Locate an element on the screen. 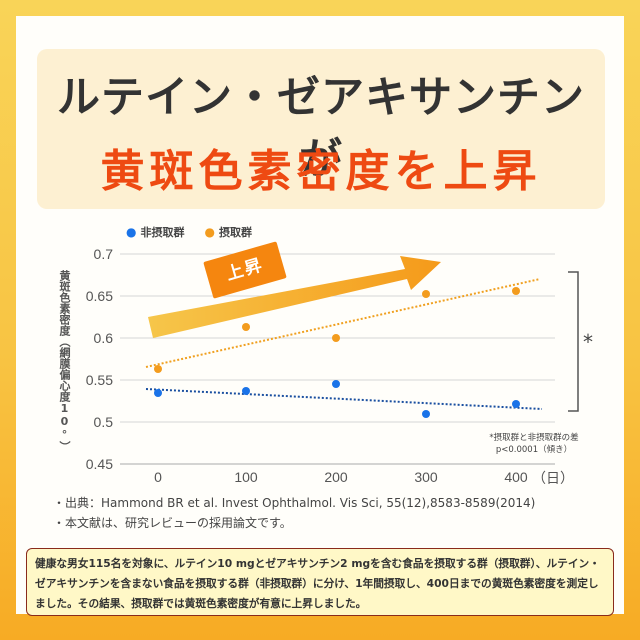  legend-label: 摂取群 is located at coordinates (235, 232).